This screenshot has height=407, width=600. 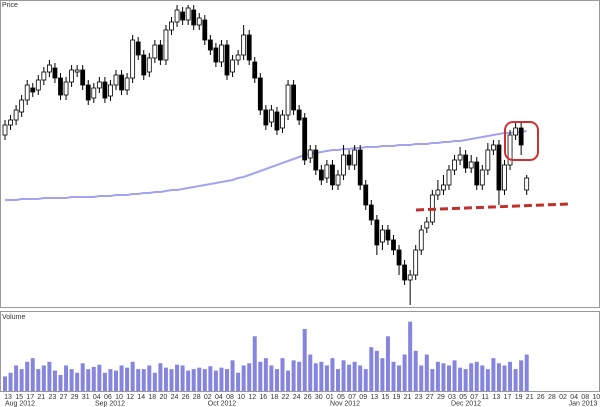 What do you see at coordinates (263, 397) in the screenshot?
I see `x-tick-label: 16` at bounding box center [263, 397].